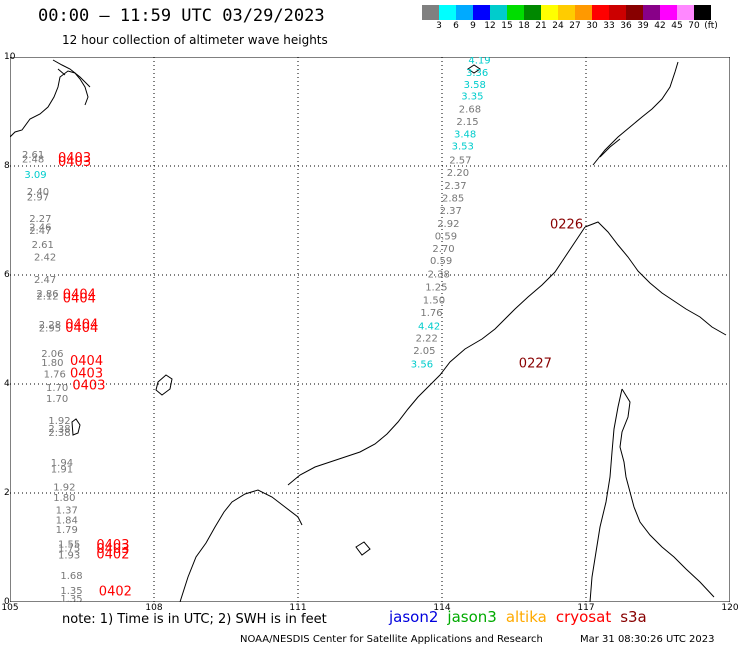  What do you see at coordinates (298, 608) in the screenshot?
I see `x-tick-label: 111` at bounding box center [298, 608].